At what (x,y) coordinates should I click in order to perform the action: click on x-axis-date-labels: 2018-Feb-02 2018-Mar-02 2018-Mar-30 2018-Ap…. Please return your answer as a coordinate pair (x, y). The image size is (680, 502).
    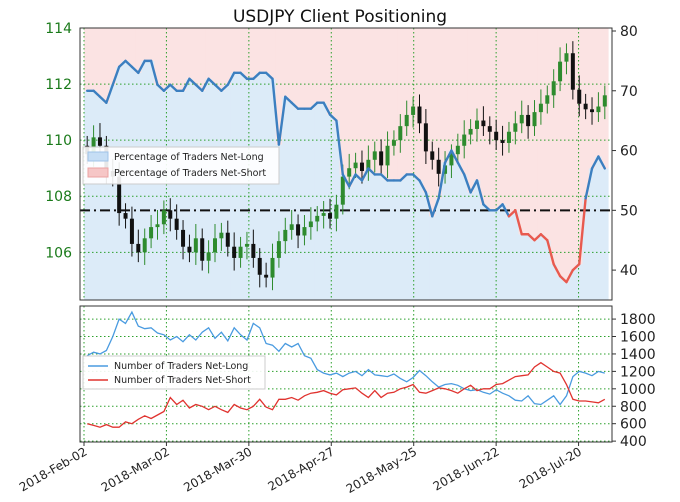
    Looking at the image, I should click on (300, 469).